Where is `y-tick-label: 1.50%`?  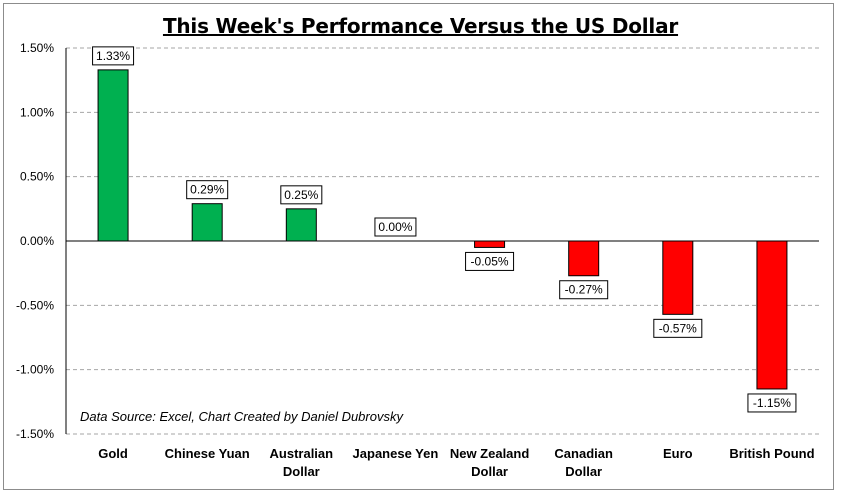 y-tick-label: 1.50% is located at coordinates (37, 48).